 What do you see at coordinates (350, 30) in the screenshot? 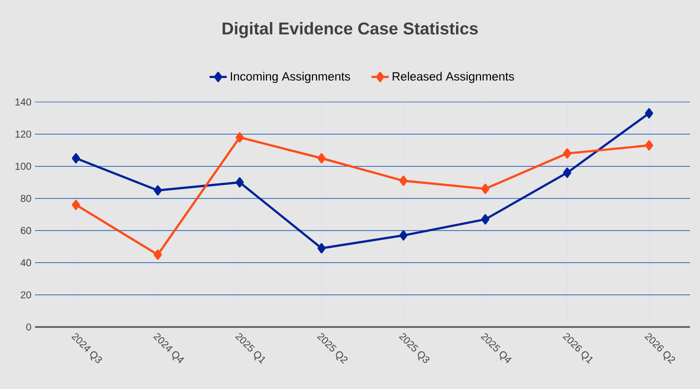
I see `chart-title: Digital Evidence Case Statistics` at bounding box center [350, 30].